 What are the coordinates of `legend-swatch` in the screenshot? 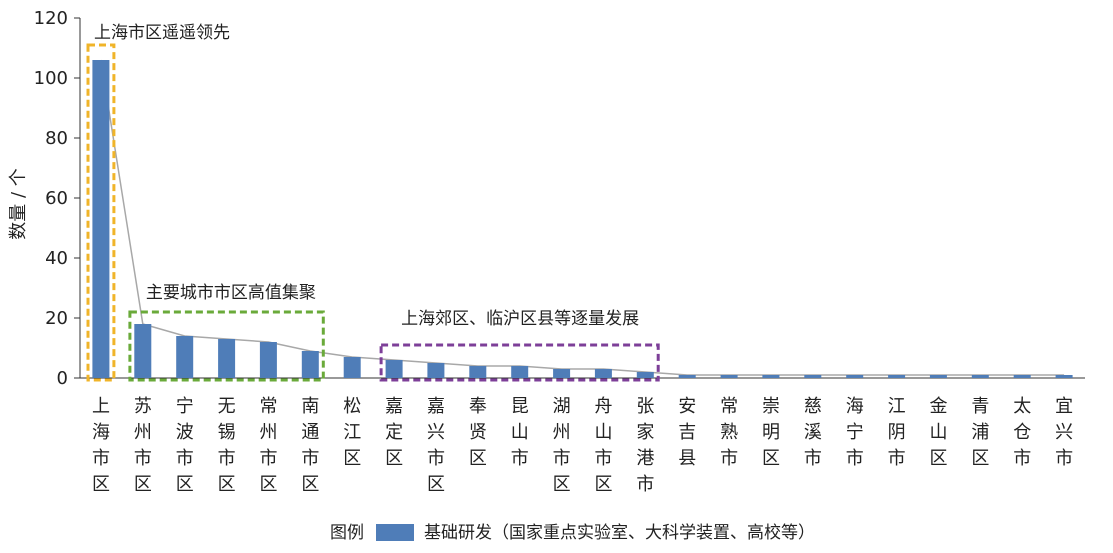 It's located at (395, 532).